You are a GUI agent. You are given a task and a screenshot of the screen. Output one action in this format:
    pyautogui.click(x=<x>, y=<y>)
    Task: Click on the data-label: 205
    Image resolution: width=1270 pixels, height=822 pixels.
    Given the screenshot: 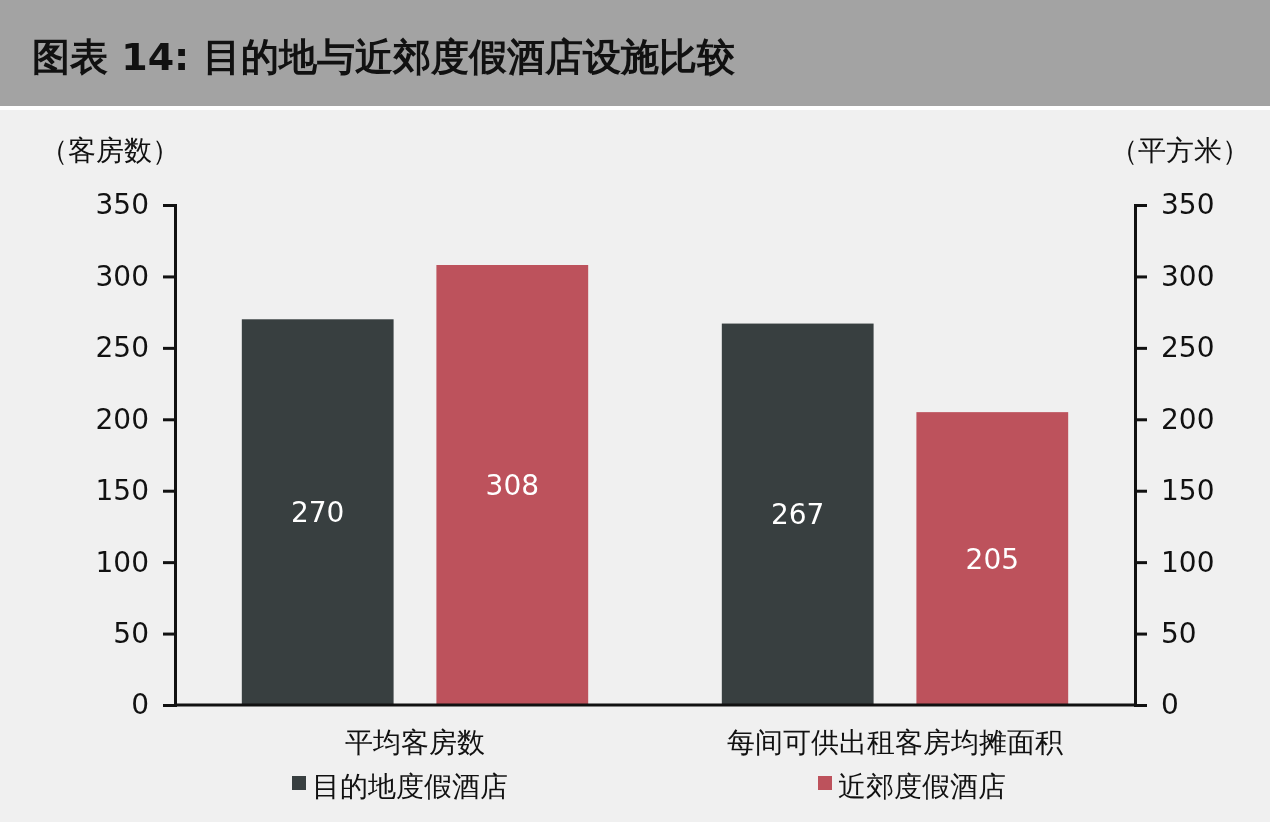 What is the action you would take?
    pyautogui.click(x=992, y=559)
    